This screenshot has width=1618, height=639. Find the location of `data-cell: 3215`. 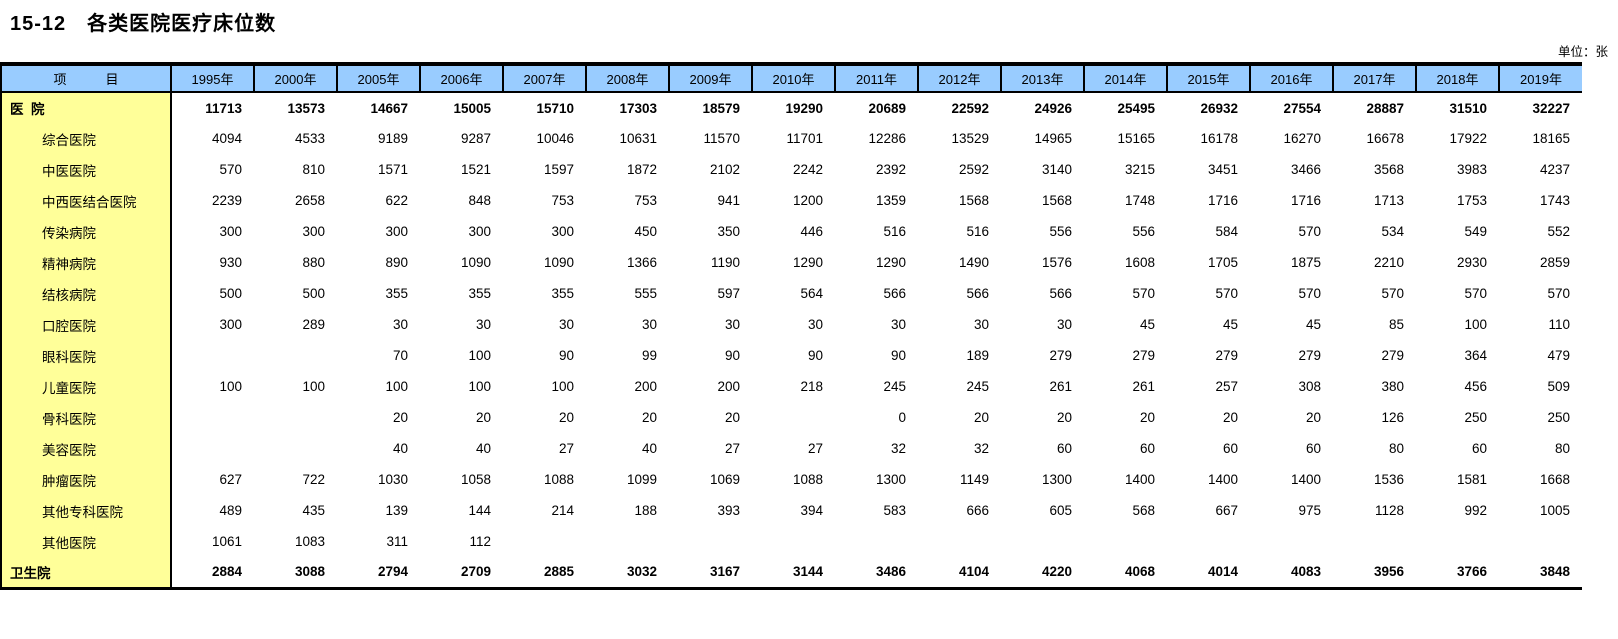

data-cell: 3215 is located at coordinates (1139, 169).